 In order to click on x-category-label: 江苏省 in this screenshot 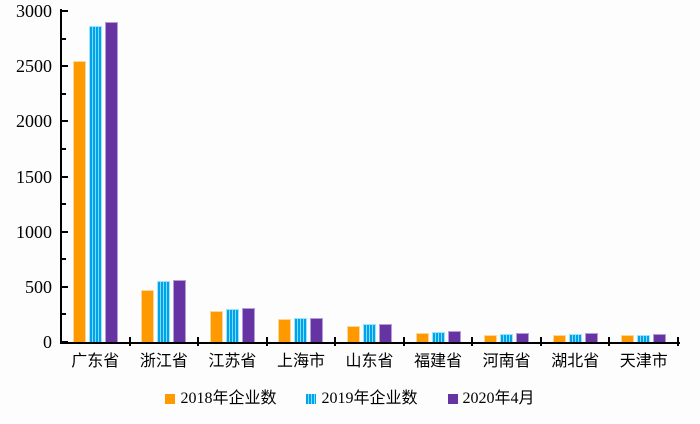, I will do `click(232, 361)`.